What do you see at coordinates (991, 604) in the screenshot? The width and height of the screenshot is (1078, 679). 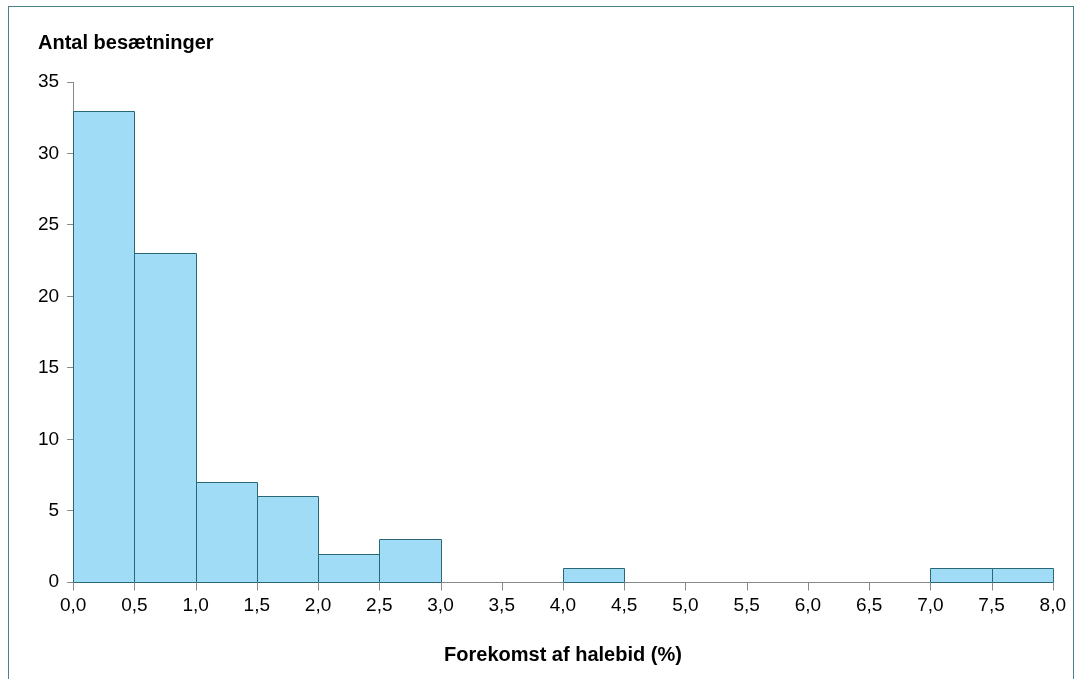 I see `x-tick-label: 7,5` at bounding box center [991, 604].